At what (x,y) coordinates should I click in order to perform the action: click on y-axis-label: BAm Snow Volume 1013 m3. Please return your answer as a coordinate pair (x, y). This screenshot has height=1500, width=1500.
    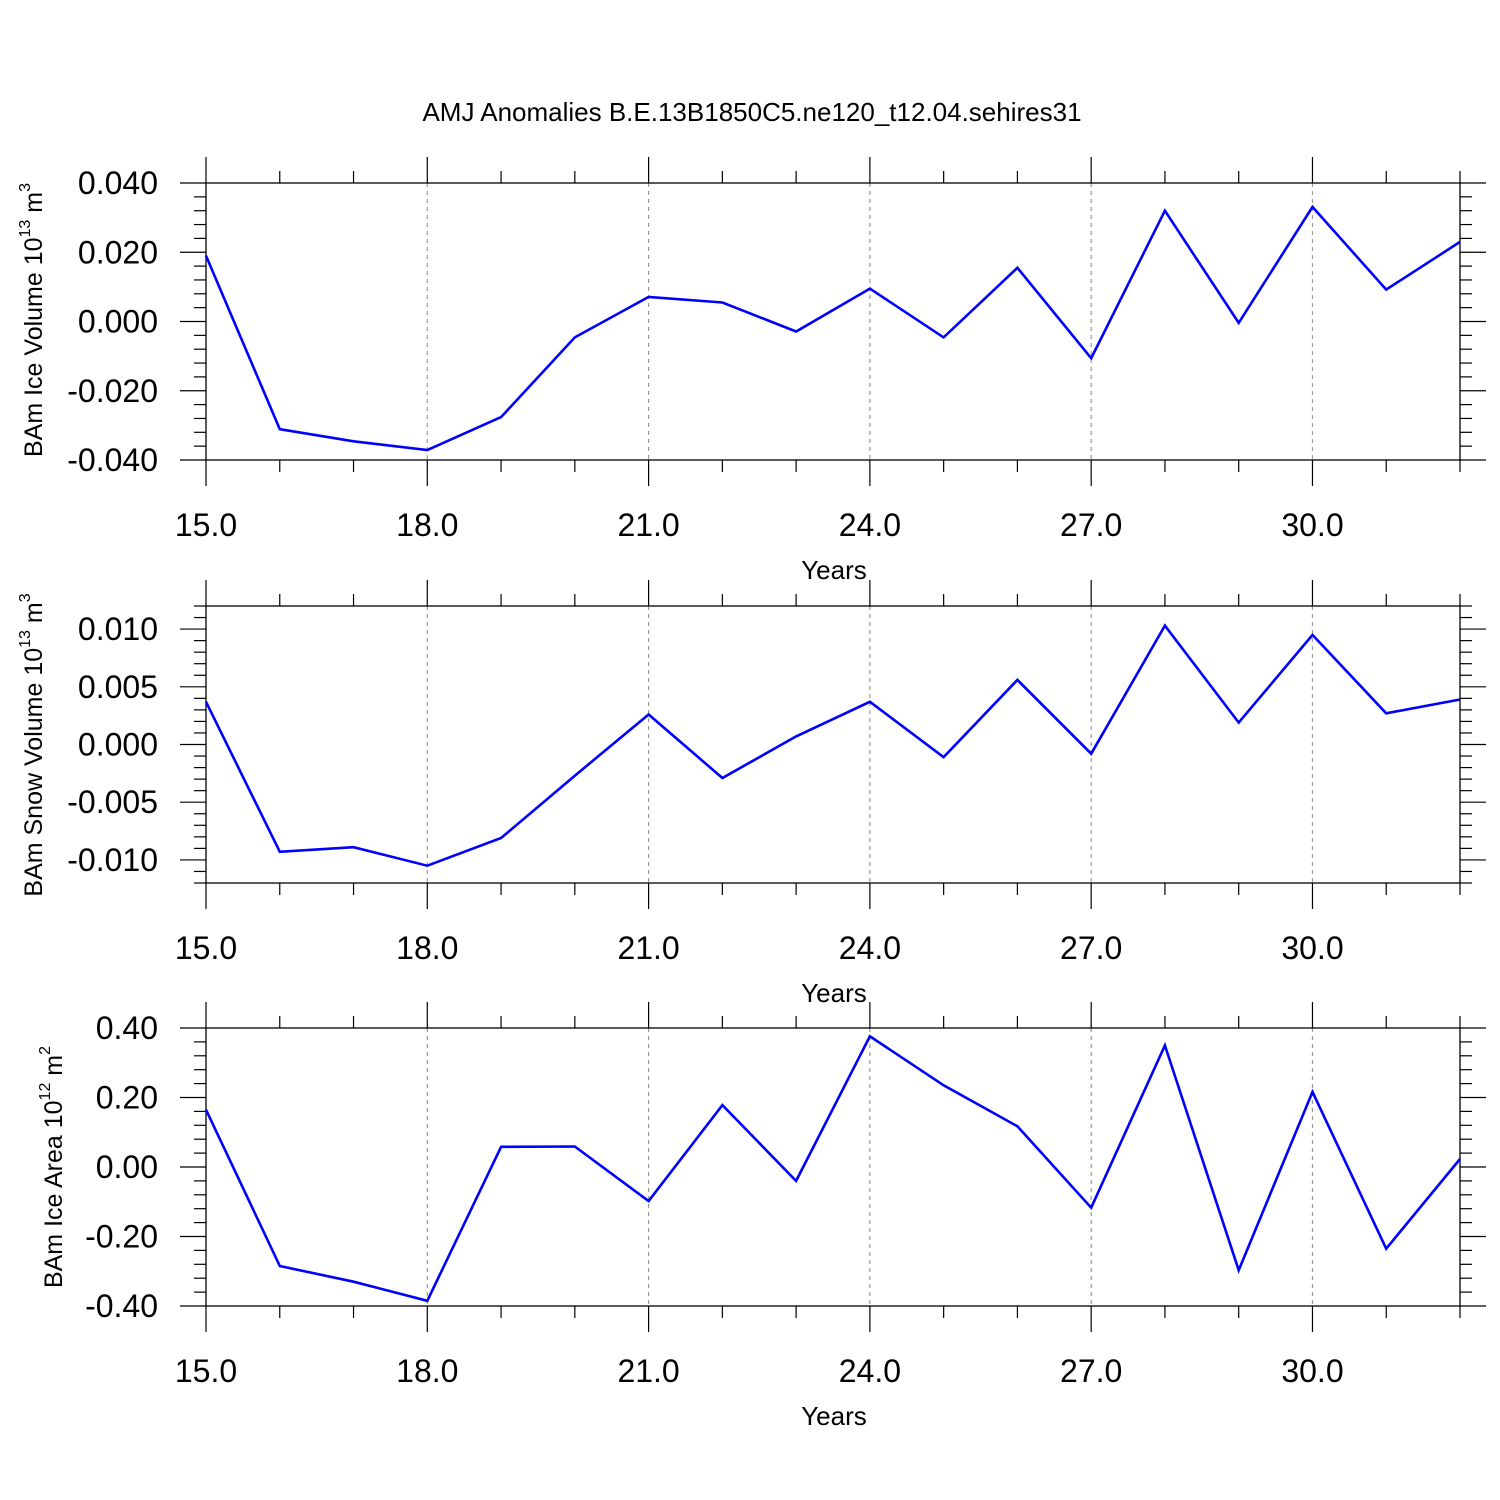
    Looking at the image, I should click on (32, 744).